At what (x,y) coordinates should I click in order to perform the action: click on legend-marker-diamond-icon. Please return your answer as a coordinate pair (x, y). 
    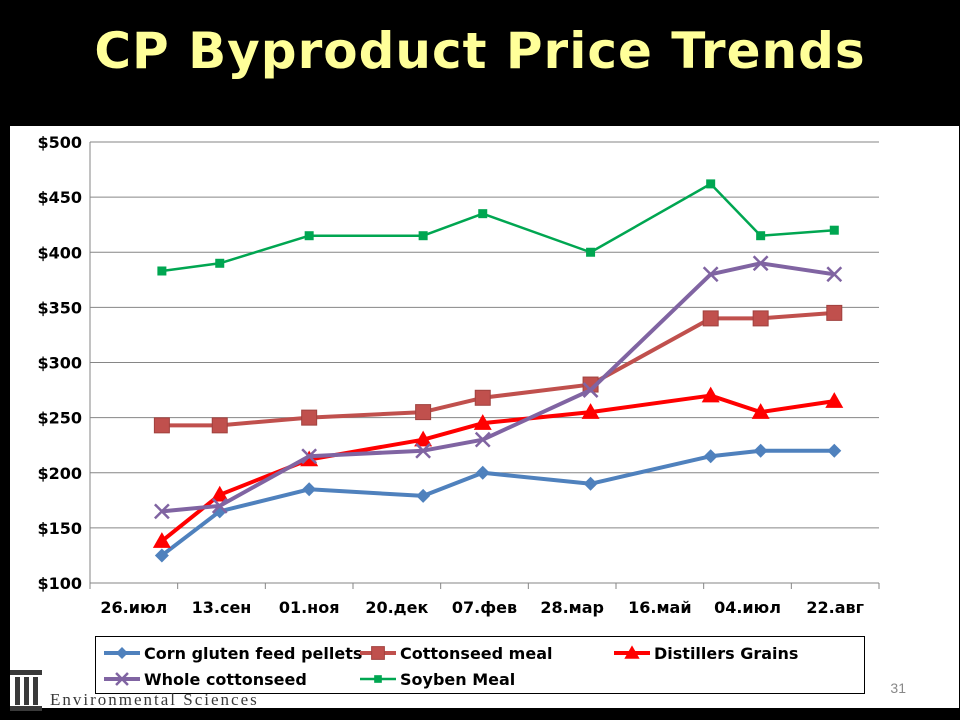
    Looking at the image, I should click on (122, 653).